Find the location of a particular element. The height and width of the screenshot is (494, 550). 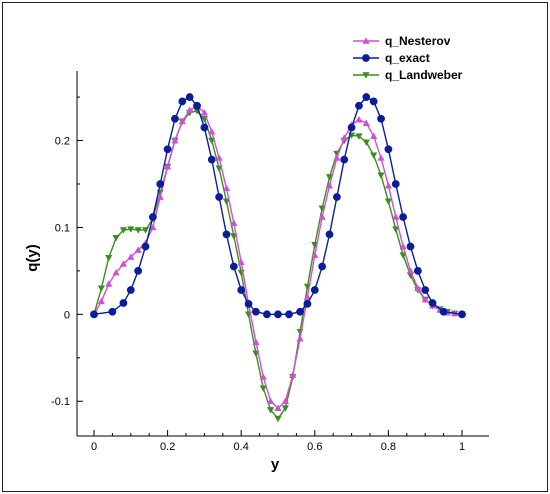

x-tick-label: 0.4 is located at coordinates (241, 447).